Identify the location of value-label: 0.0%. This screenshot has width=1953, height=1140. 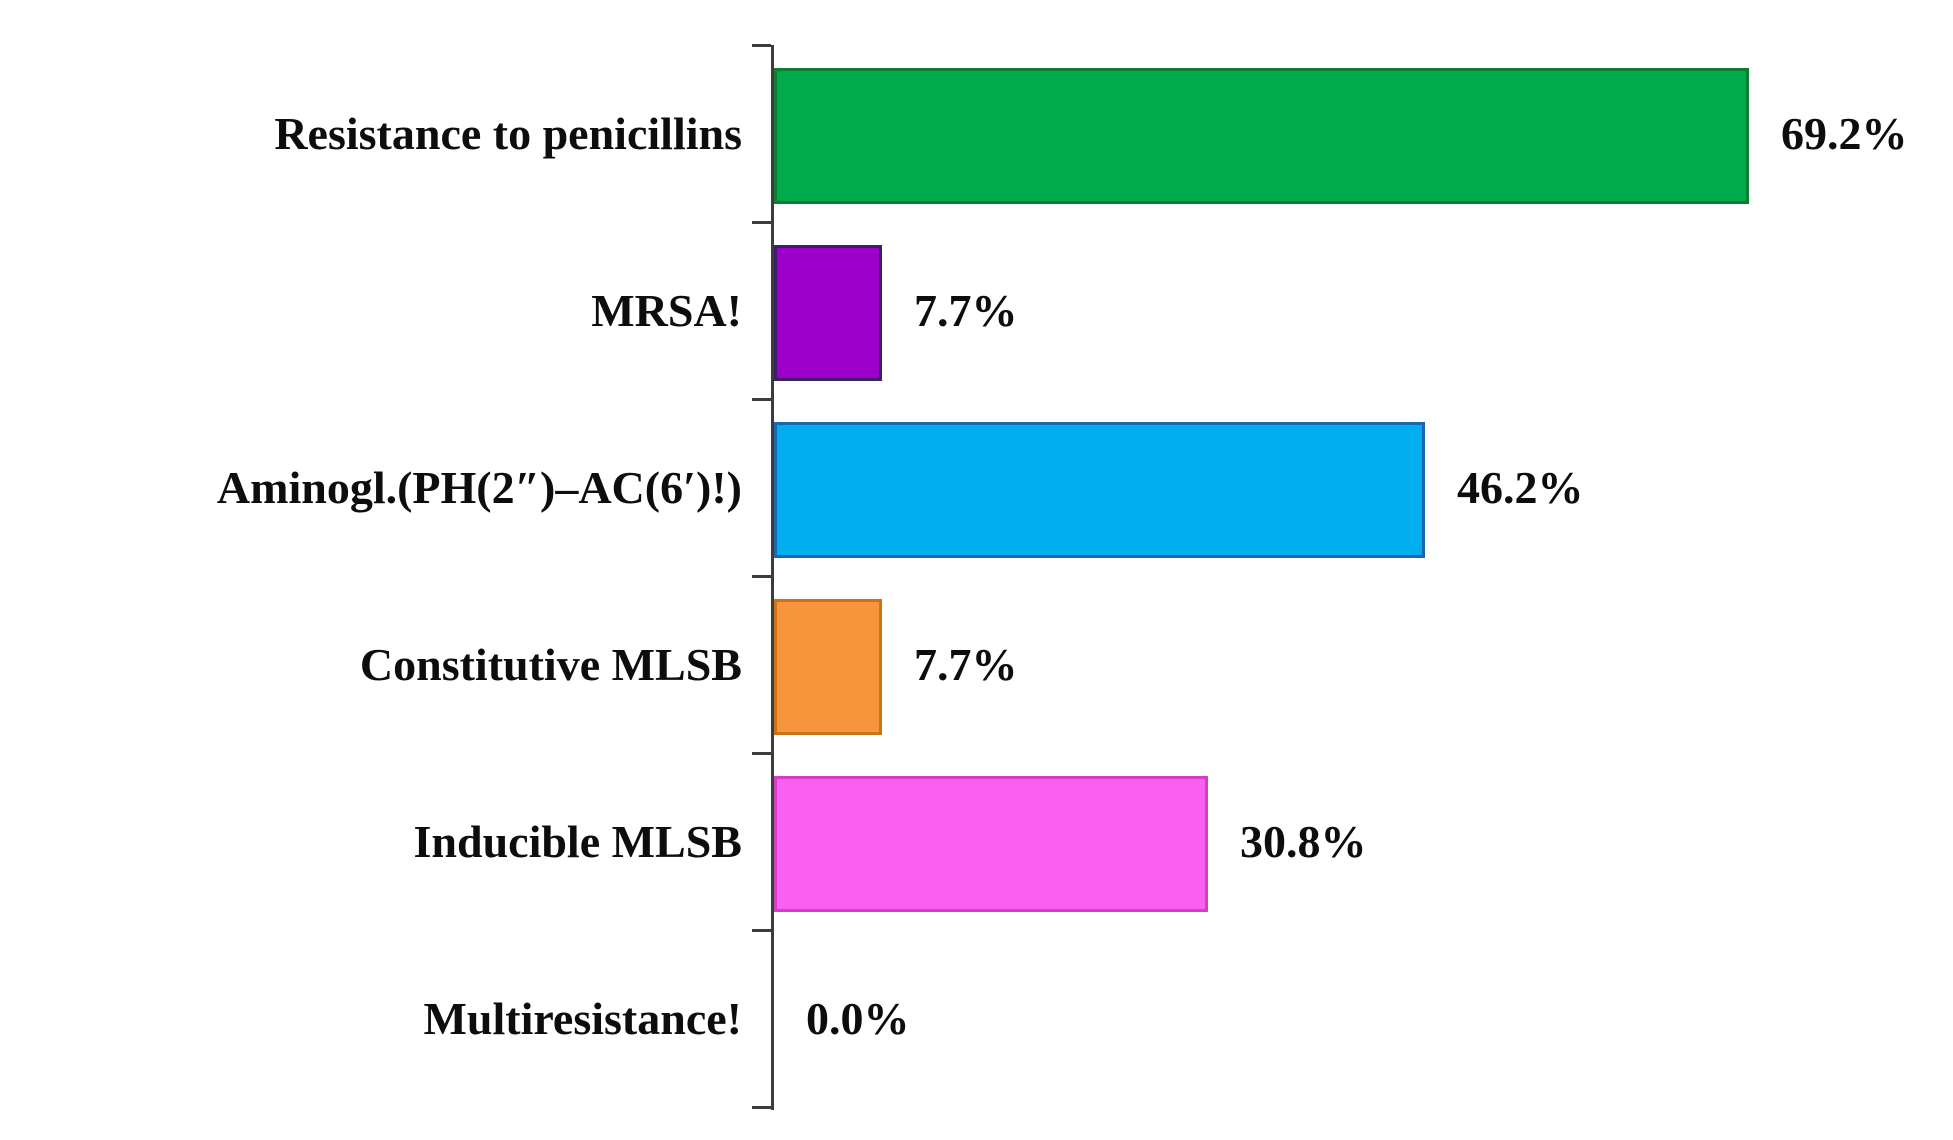
(858, 1018).